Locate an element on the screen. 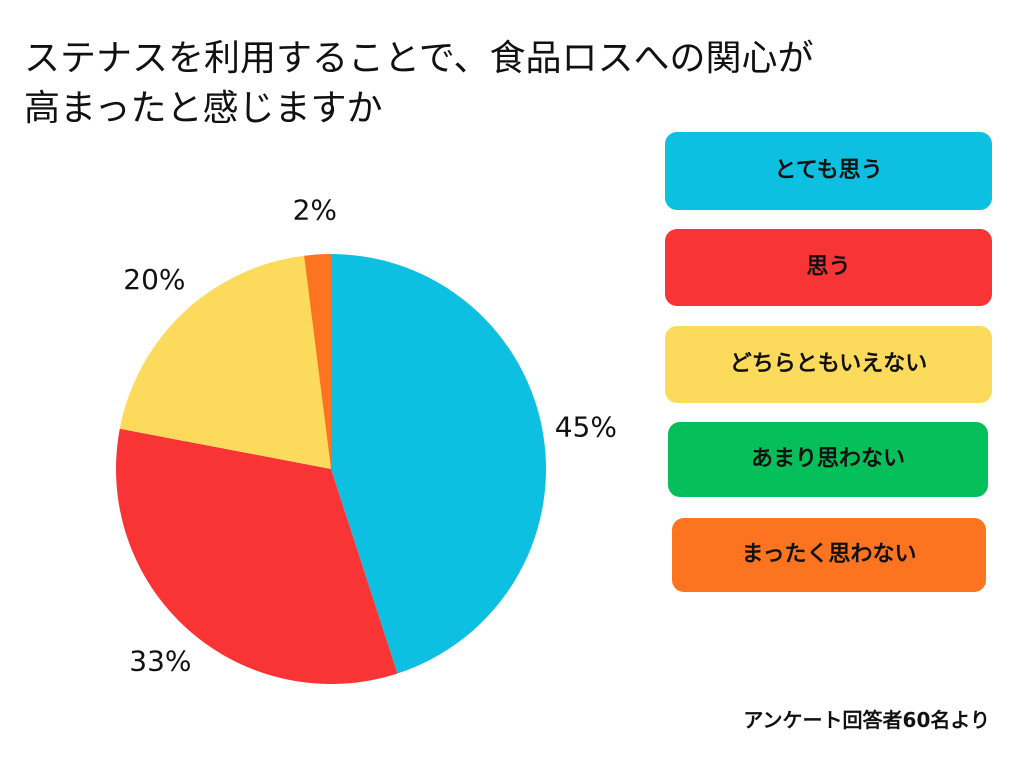 Image resolution: width=1024 pixels, height=768 pixels. legend-label: どちらともいえない is located at coordinates (829, 364).